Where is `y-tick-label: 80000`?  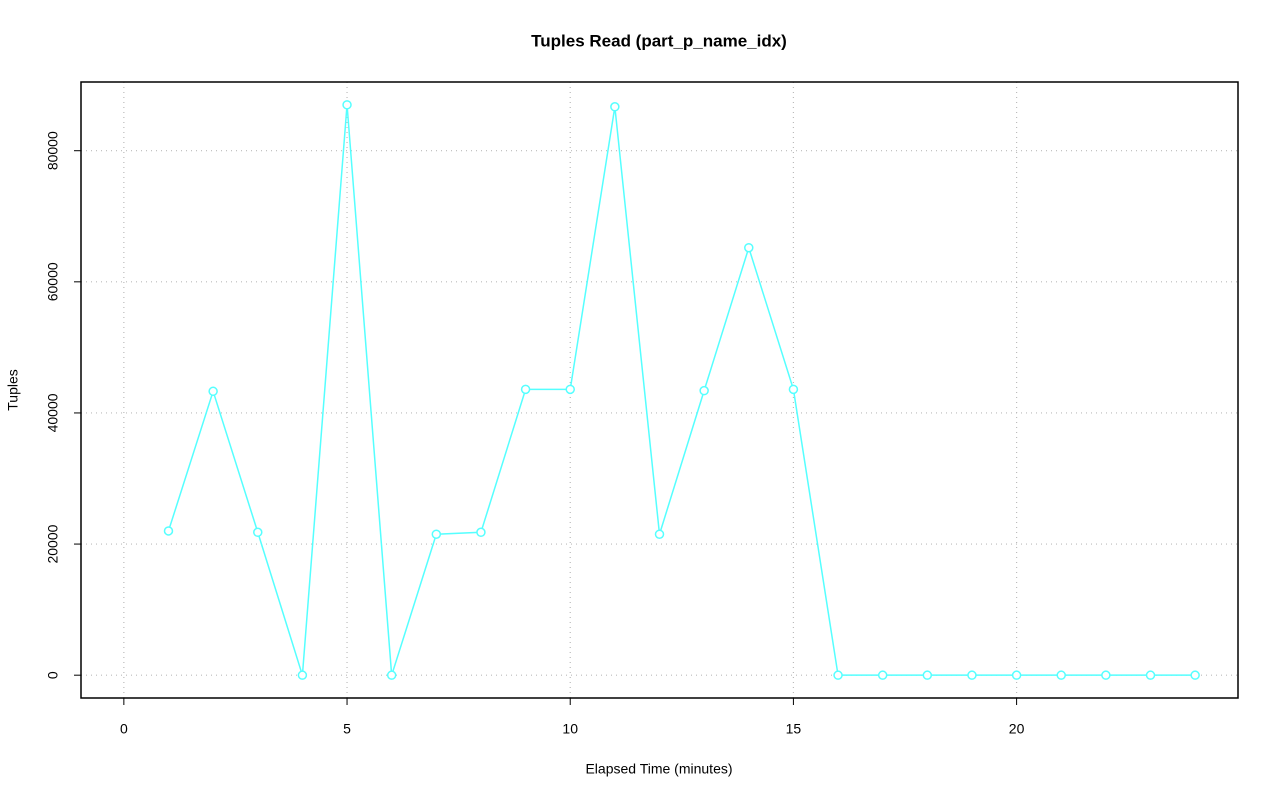 y-tick-label: 80000 is located at coordinates (53, 150).